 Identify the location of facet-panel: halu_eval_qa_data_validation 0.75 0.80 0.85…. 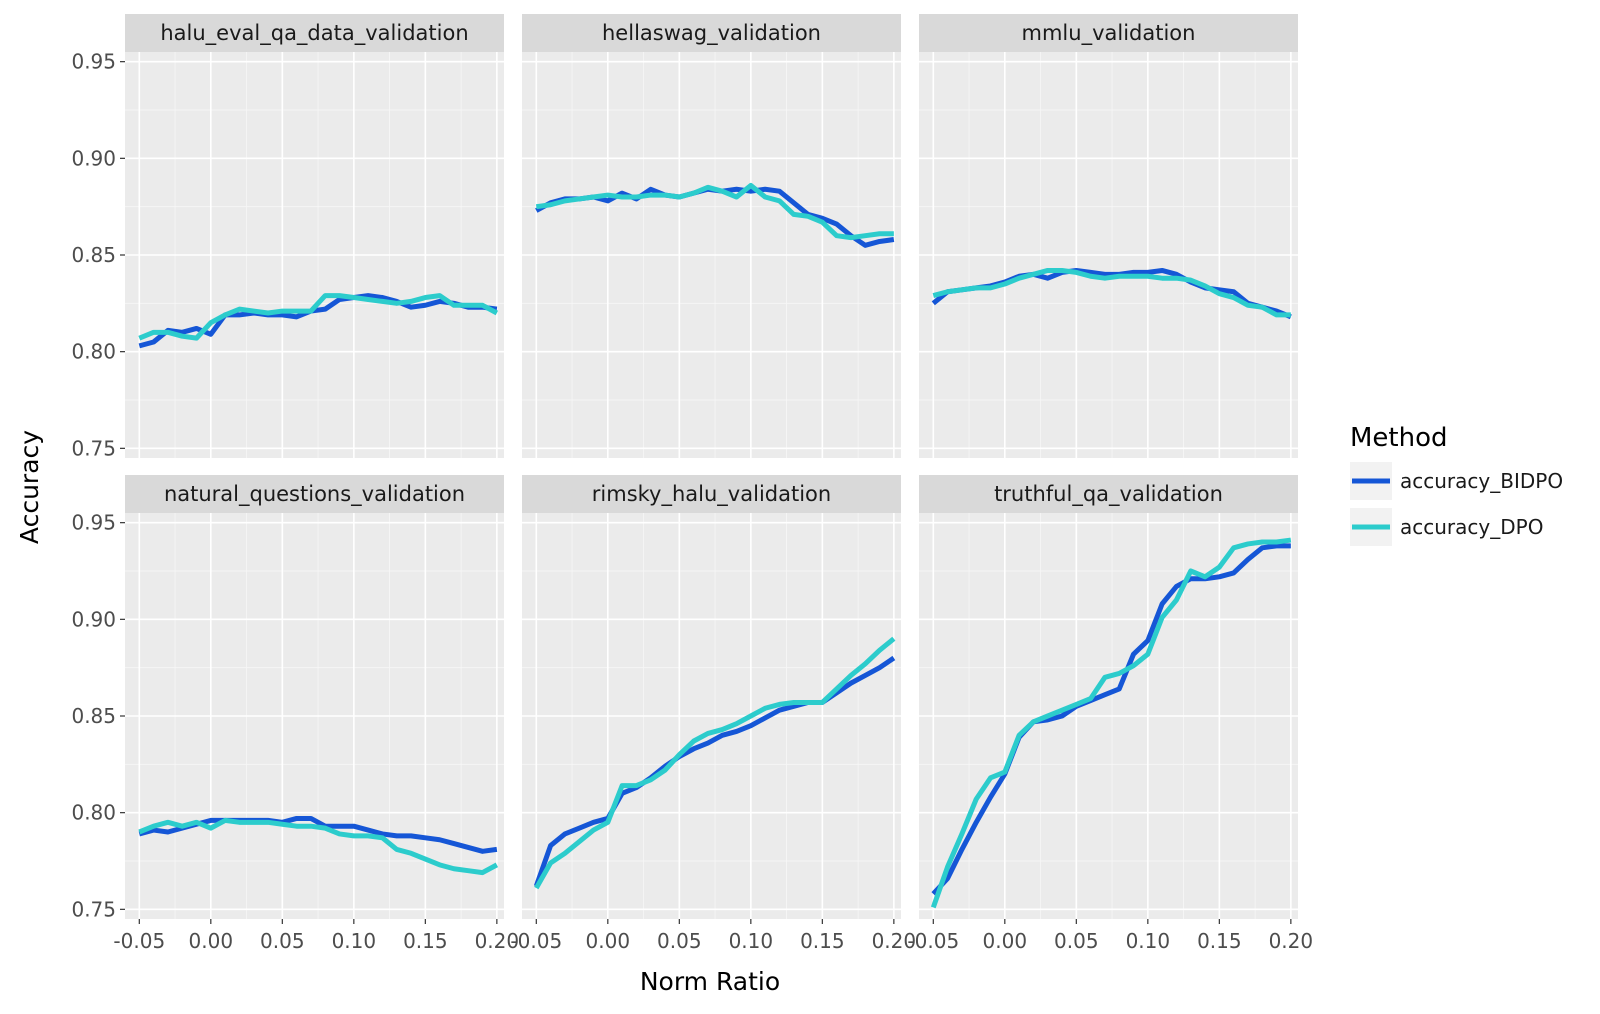
(287, 237).